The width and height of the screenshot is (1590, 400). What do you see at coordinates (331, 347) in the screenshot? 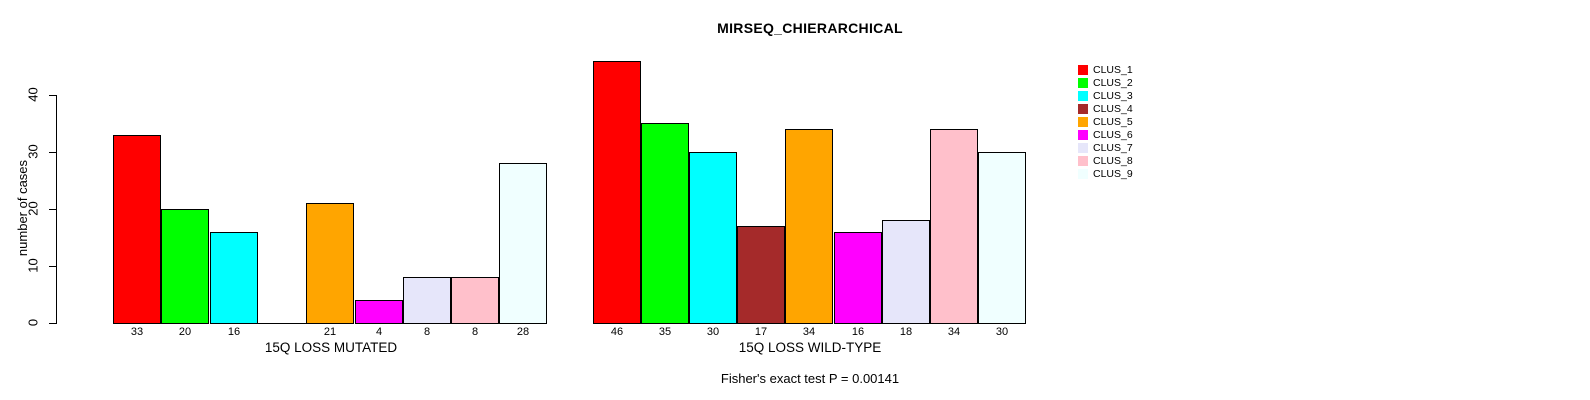
I see `x-axis-label-mutated: 15Q LOSS MUTATED` at bounding box center [331, 347].